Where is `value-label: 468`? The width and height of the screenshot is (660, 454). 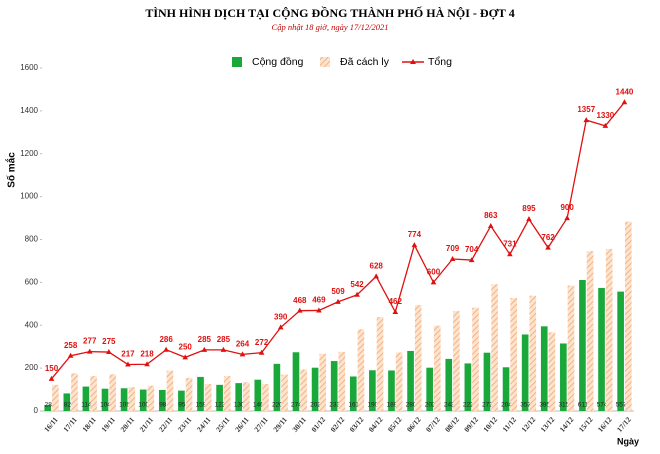 value-label: 468 is located at coordinates (300, 300).